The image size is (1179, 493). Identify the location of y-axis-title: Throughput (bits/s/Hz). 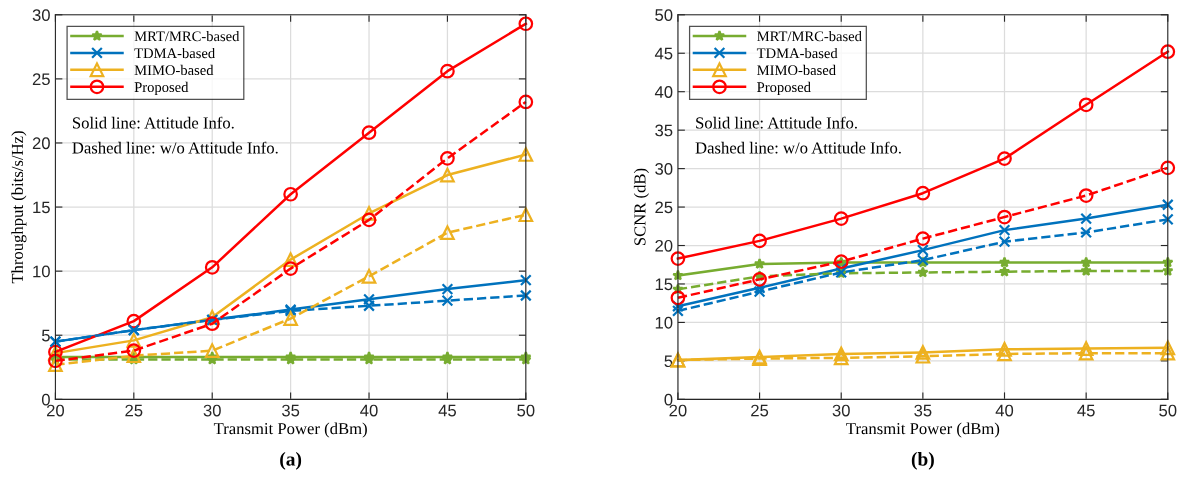
(19, 207).